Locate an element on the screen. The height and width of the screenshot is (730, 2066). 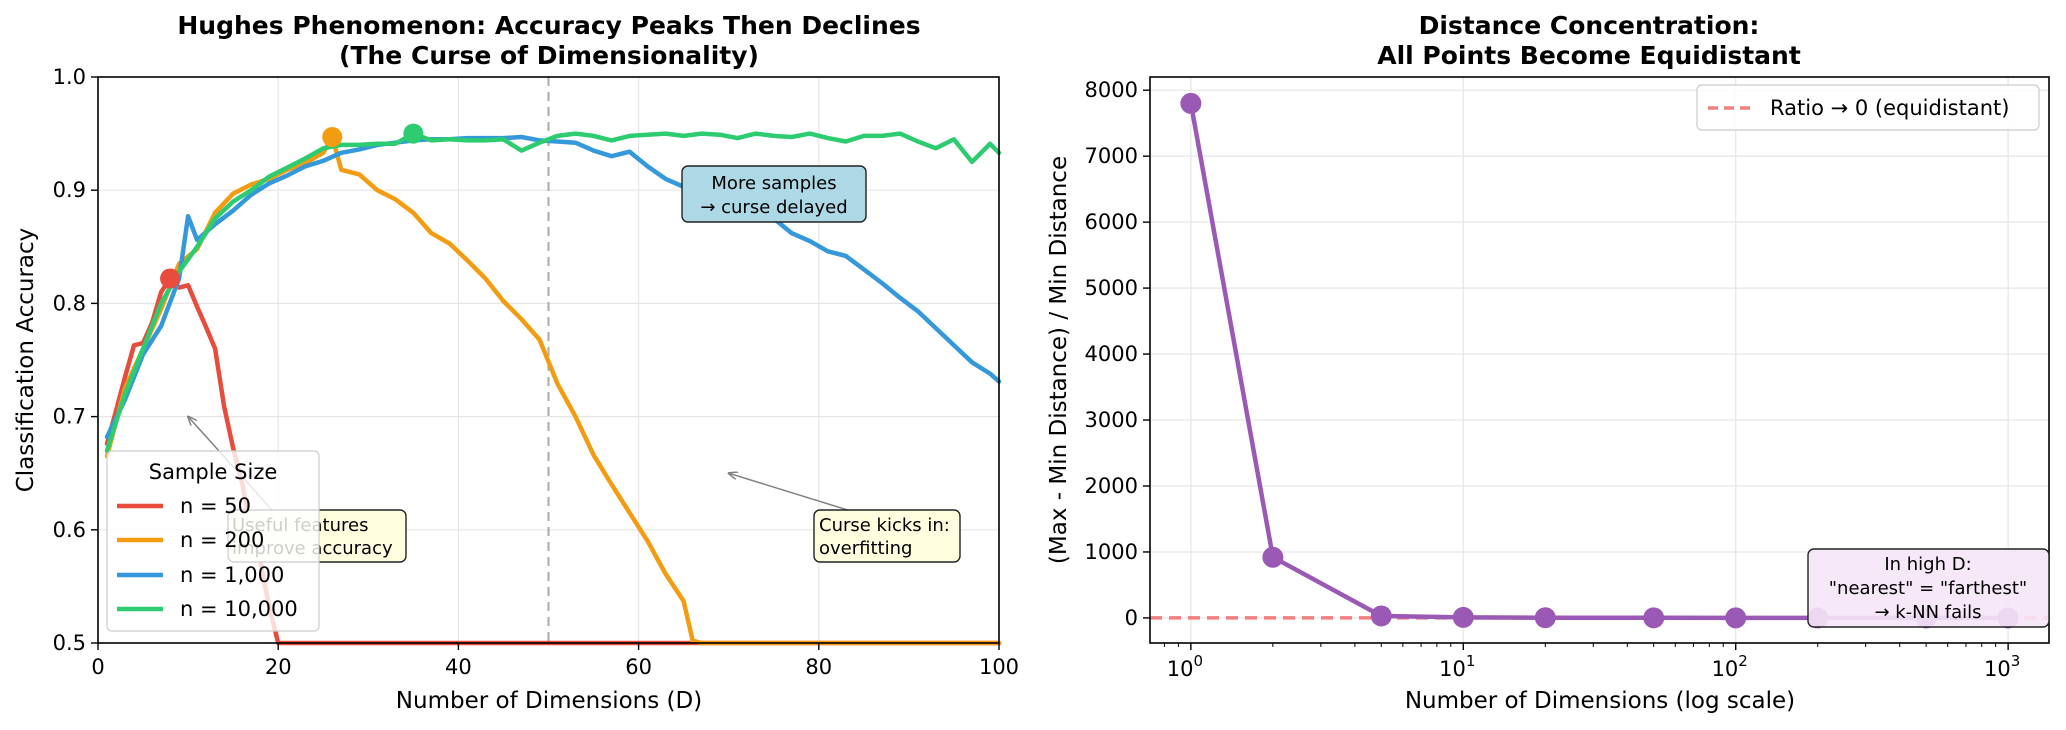
legend-label-n10000: n = 10,000 is located at coordinates (239, 609).